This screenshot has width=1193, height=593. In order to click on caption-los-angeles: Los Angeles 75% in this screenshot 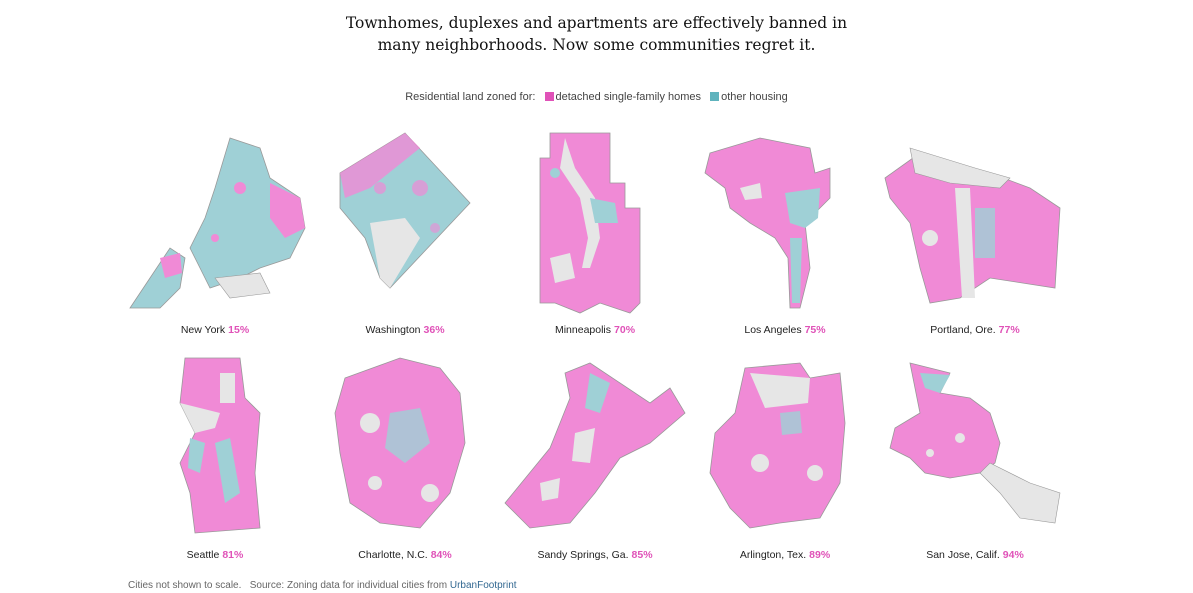, I will do `click(785, 330)`.